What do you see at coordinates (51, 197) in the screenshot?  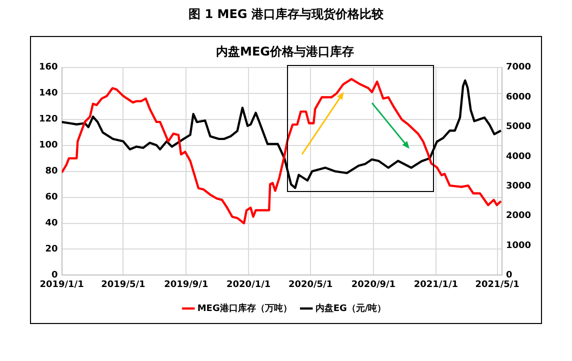 I see `y-tick-label: 60` at bounding box center [51, 197].